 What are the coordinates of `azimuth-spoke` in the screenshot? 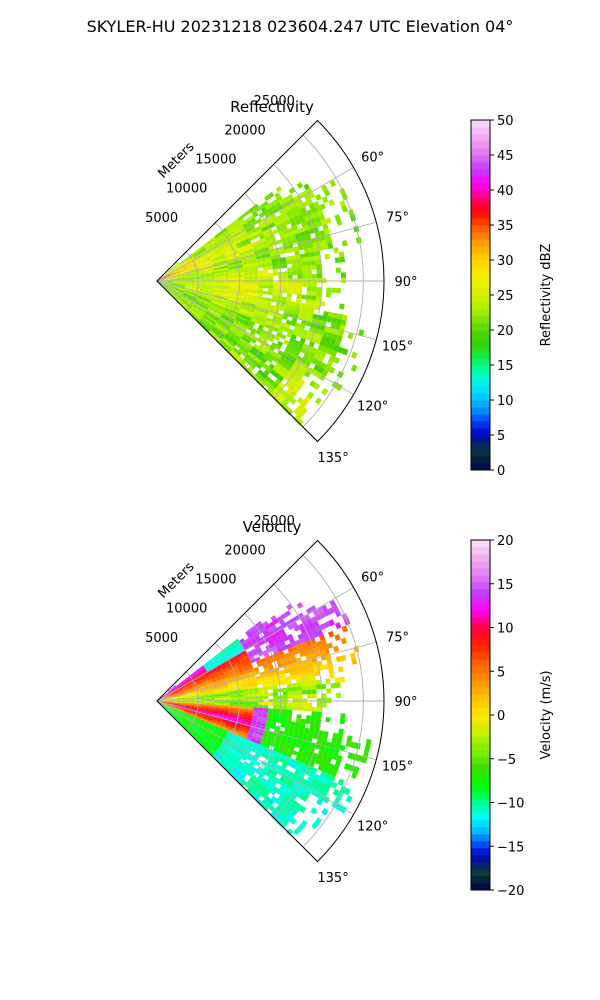 It's located at (266, 310).